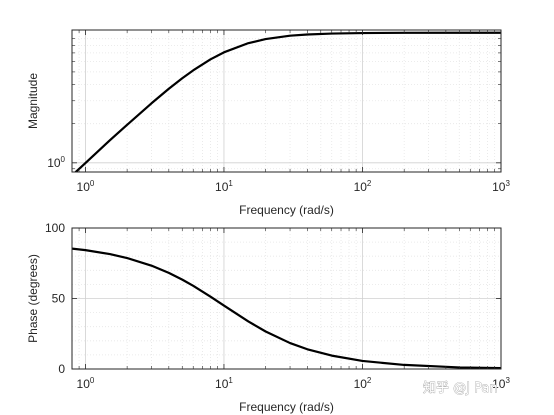 This screenshot has height=415, width=554. I want to click on y-tick-label: 50, so click(59, 299).